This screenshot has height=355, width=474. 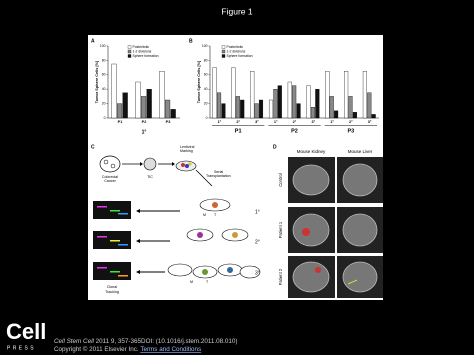 What do you see at coordinates (170, 349) in the screenshot?
I see `terms-link: Terms and Conditions` at bounding box center [170, 349].